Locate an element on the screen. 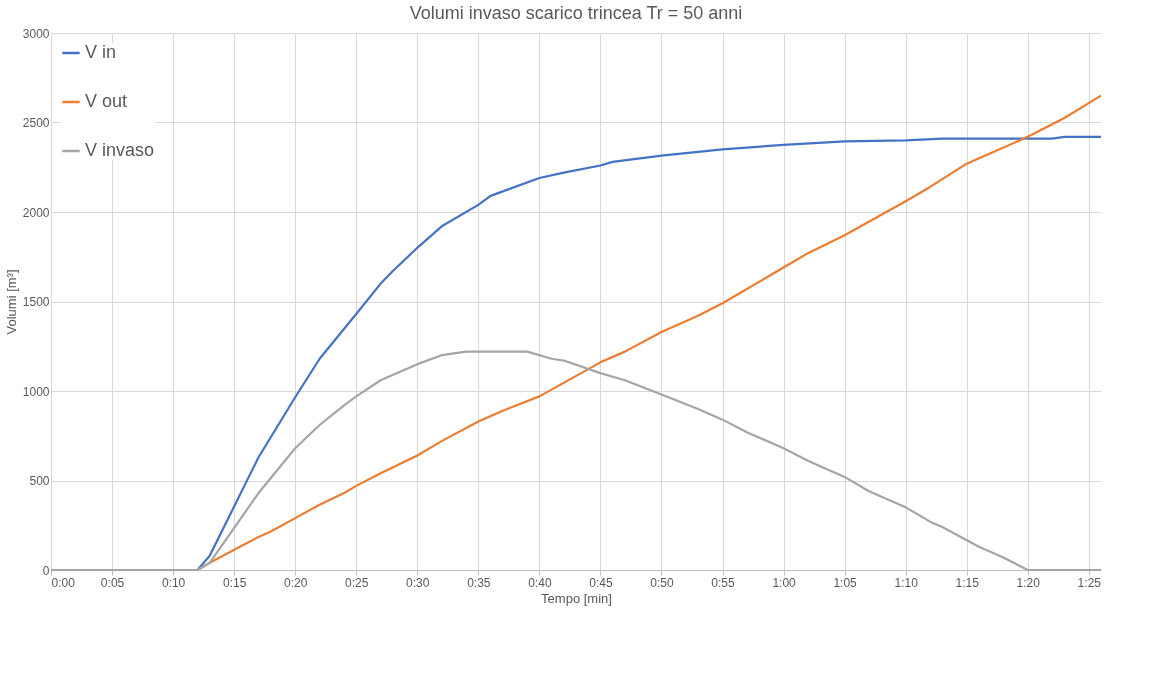 The height and width of the screenshot is (675, 1173). x-tick-label: 1:15 is located at coordinates (967, 582).